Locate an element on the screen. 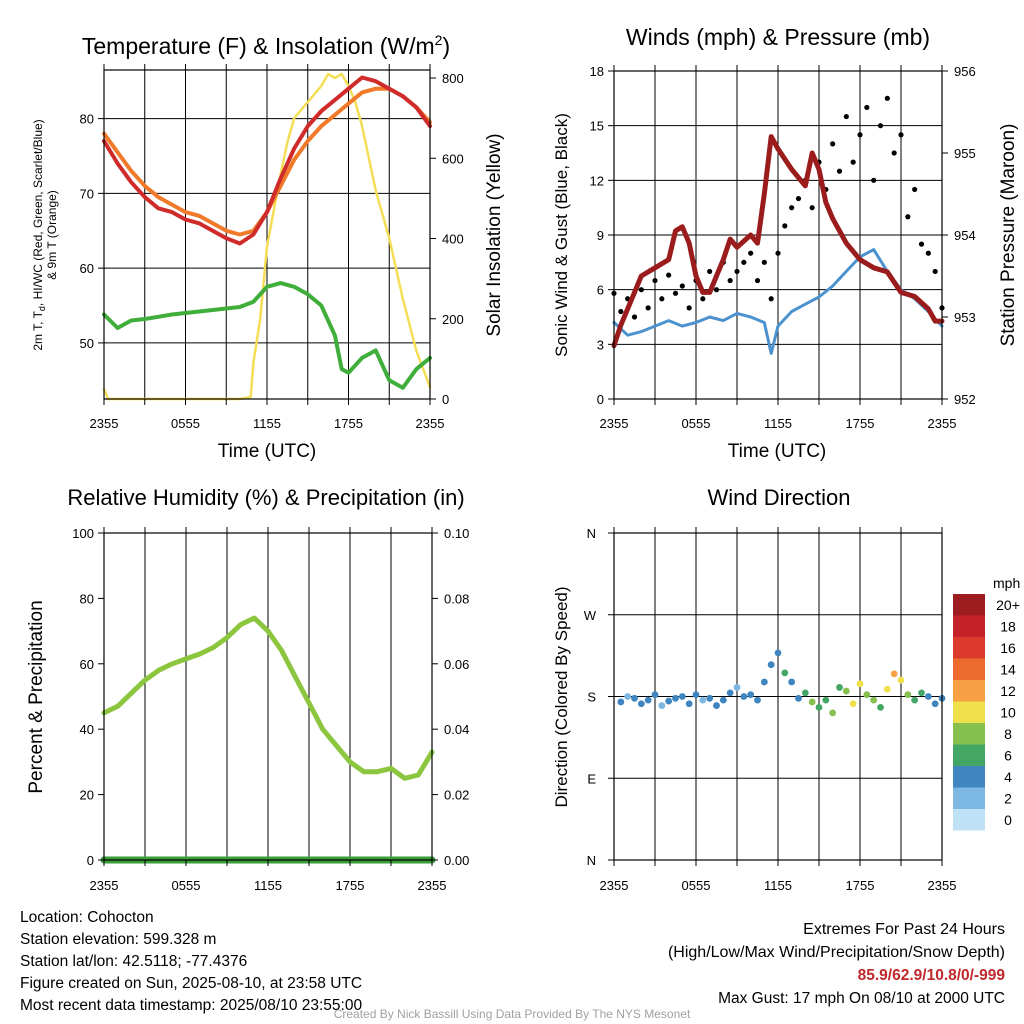  legend-label: 12 is located at coordinates (1008, 691).